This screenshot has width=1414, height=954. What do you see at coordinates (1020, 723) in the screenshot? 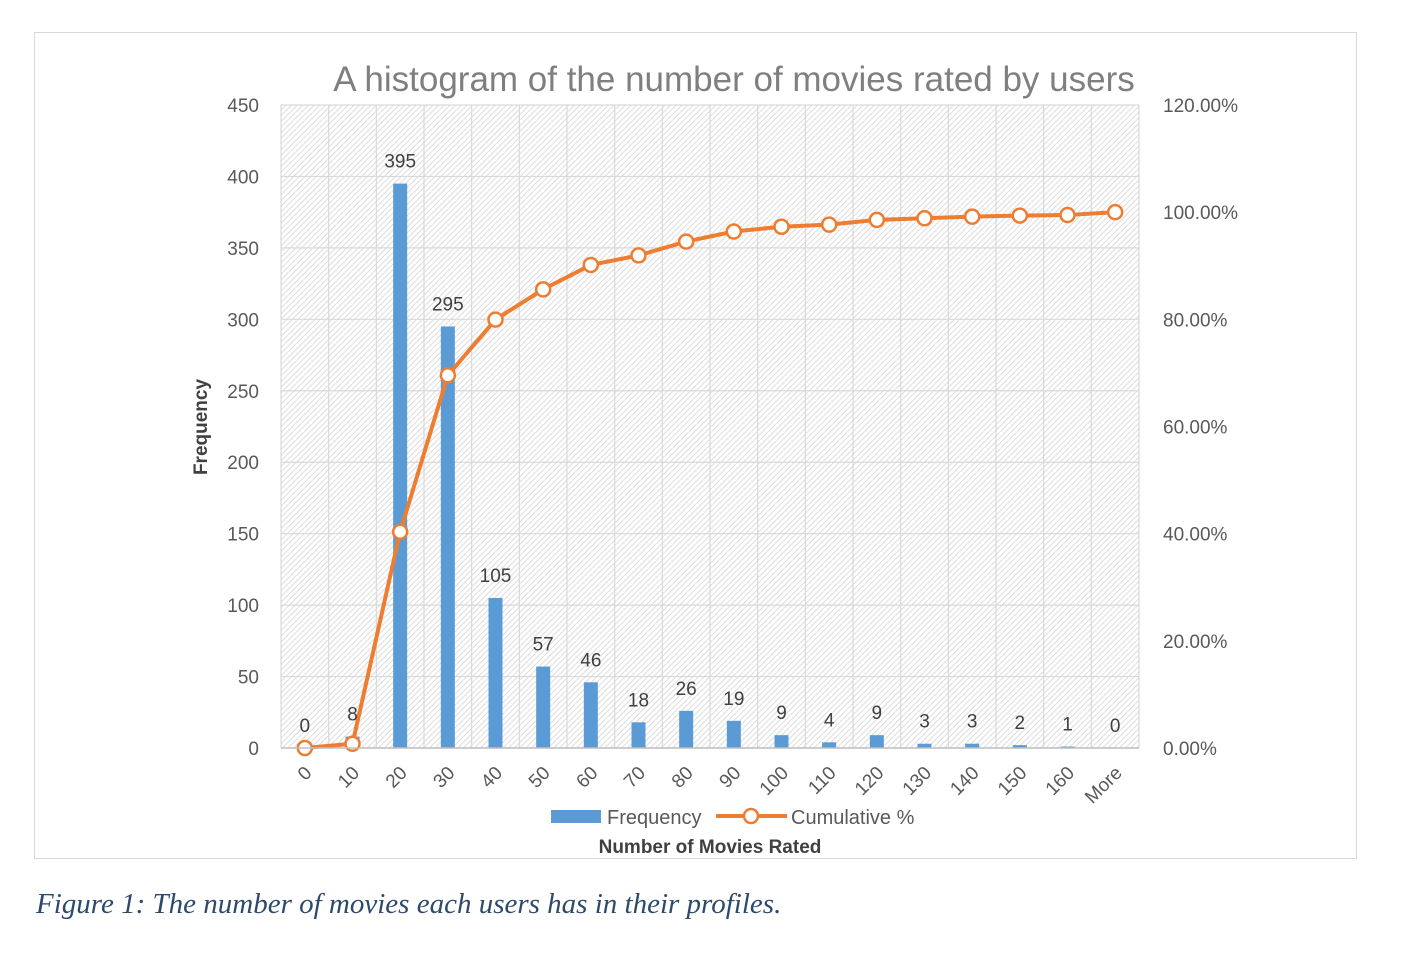
I see `bar-data-label: 2` at bounding box center [1020, 723].